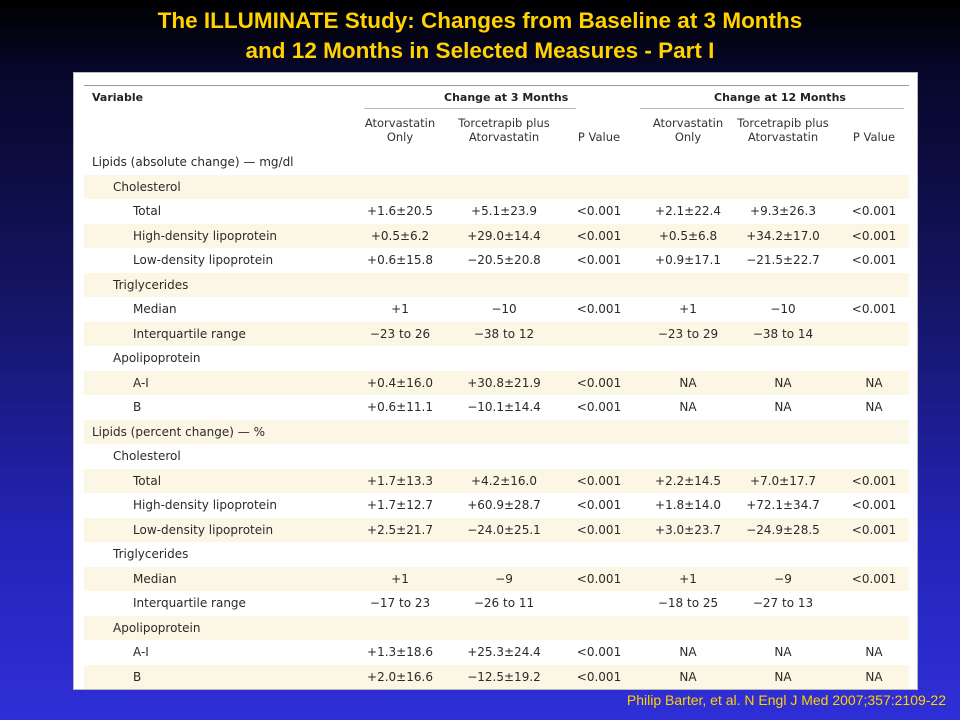 The image size is (960, 720). What do you see at coordinates (400, 603) in the screenshot?
I see `cell-atorvastatin-3m: −17 to 23` at bounding box center [400, 603].